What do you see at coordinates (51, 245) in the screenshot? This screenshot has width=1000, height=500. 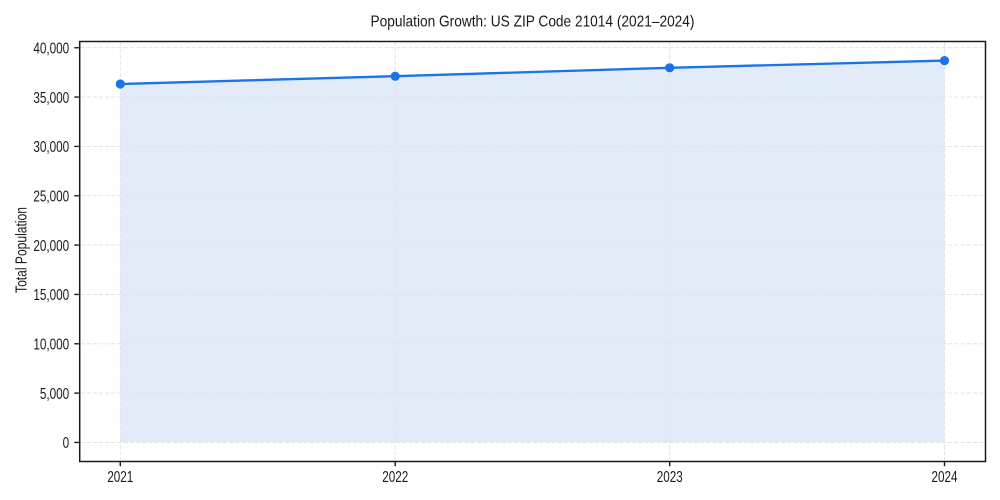 I see `svg-text: 20,000` at bounding box center [51, 245].